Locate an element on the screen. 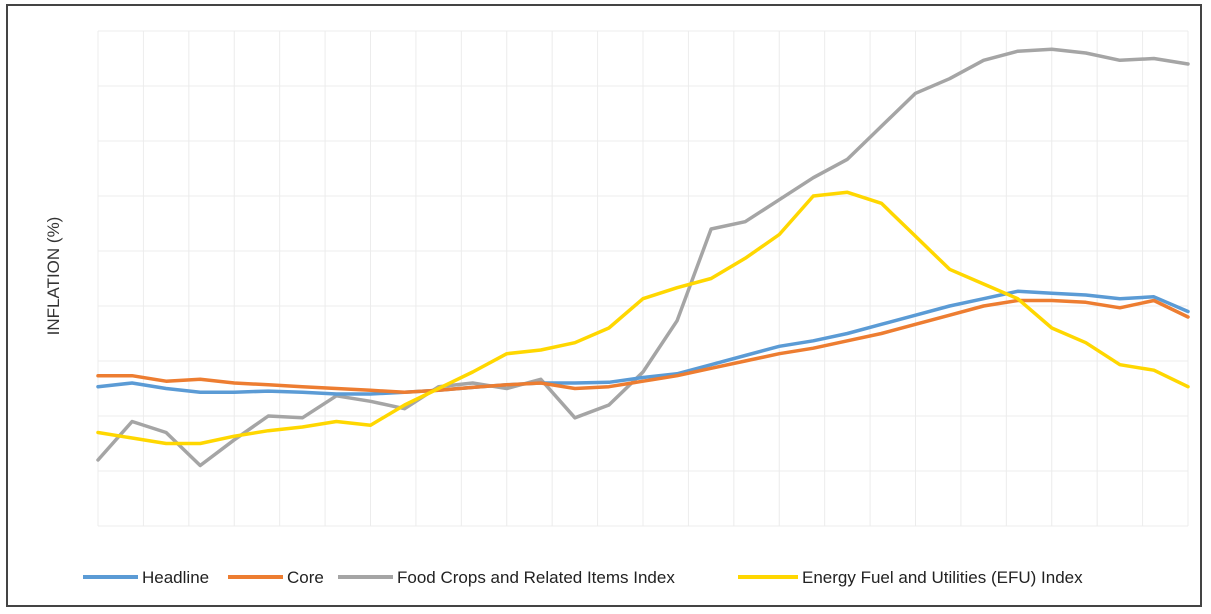 The image size is (1211, 614). series-line-core is located at coordinates (643, 346).